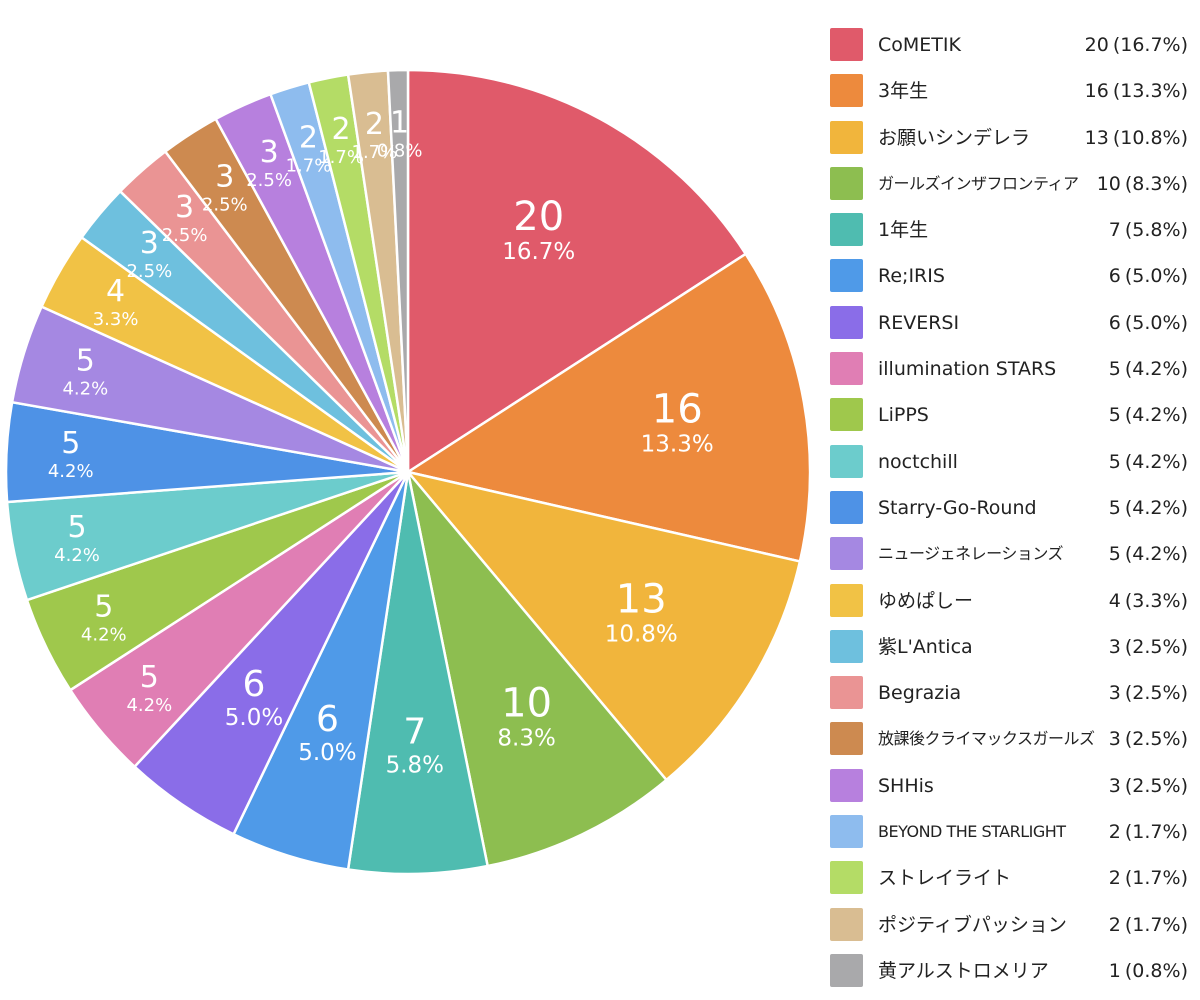 The image size is (1200, 1000). Describe the element at coordinates (972, 924) in the screenshot. I see `legend-label: ポジティブパッション` at that location.